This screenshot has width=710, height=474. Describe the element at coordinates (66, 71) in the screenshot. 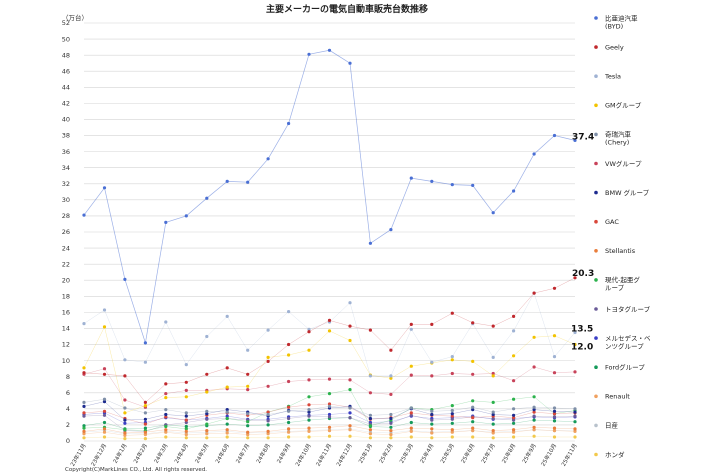

I see `y-tick-label: 46` at that location.